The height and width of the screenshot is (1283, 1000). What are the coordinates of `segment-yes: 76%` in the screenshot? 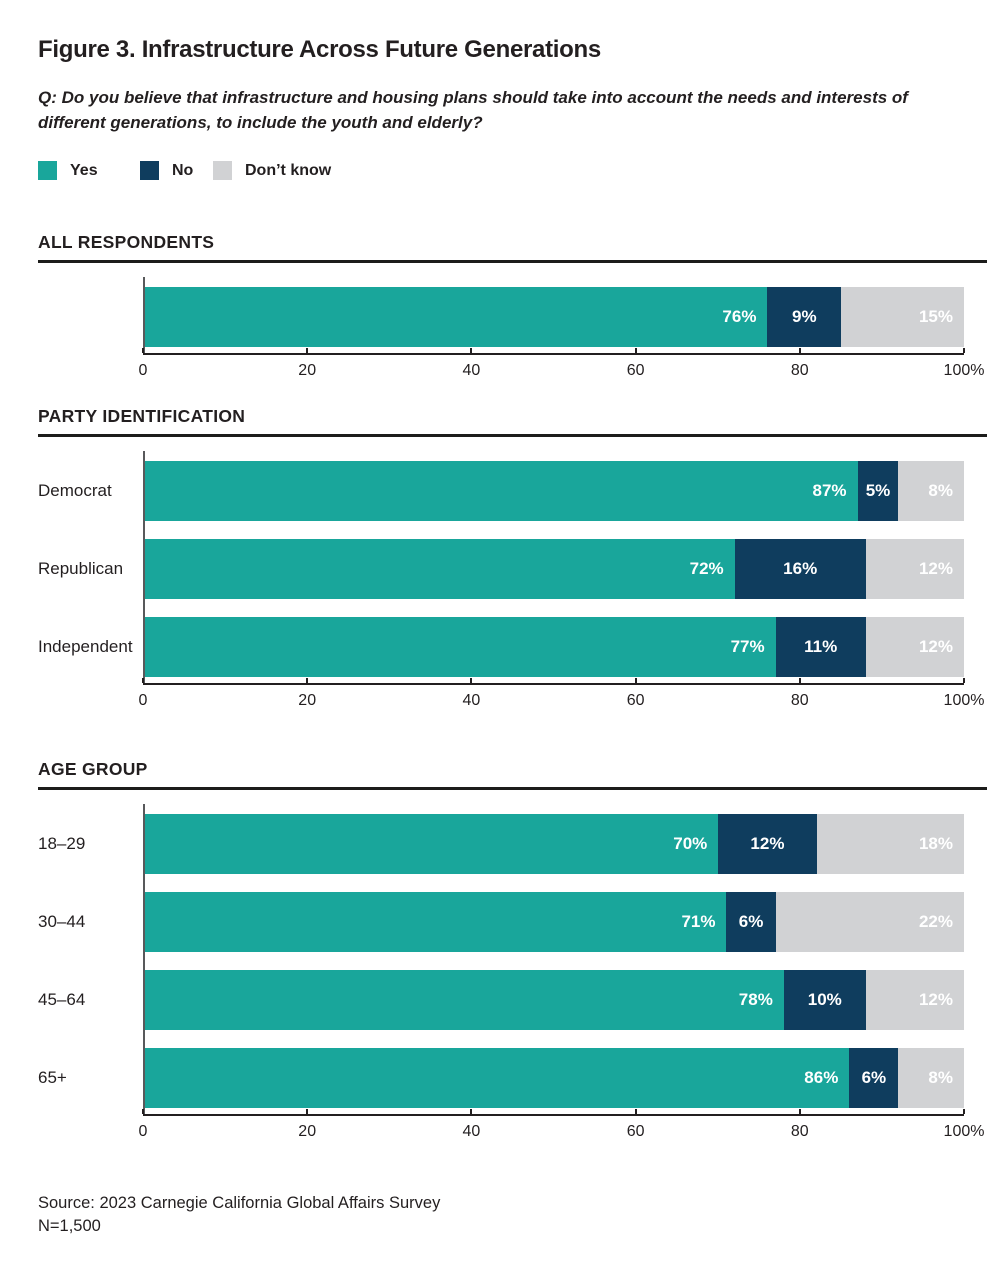 It's located at (456, 317).